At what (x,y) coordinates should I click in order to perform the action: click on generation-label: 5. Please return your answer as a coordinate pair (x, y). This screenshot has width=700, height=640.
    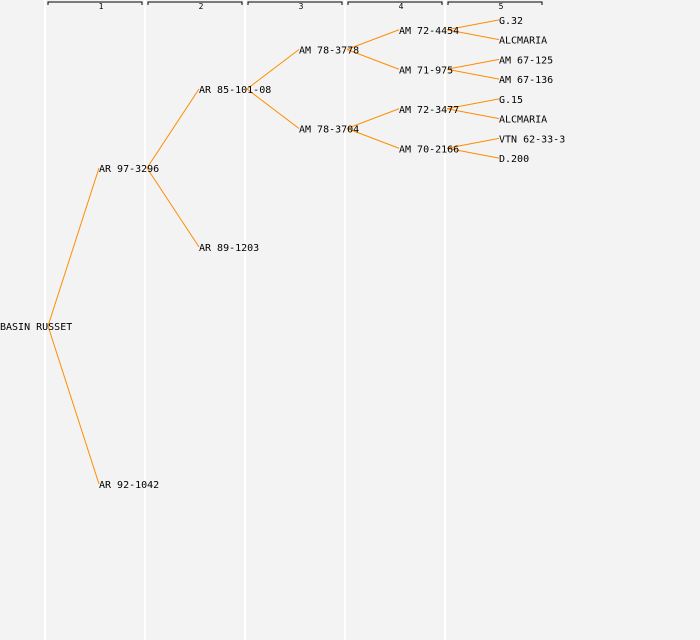
    Looking at the image, I should click on (501, 6).